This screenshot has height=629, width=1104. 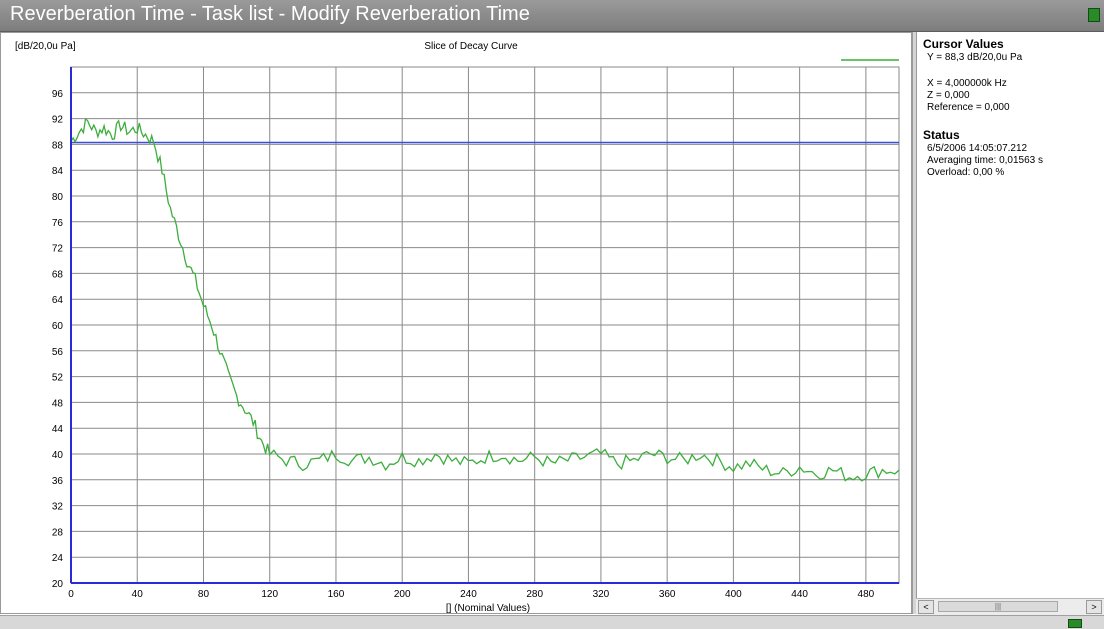 I want to click on status-date: 6/5/2006 14:05:07.212, so click(x=977, y=148).